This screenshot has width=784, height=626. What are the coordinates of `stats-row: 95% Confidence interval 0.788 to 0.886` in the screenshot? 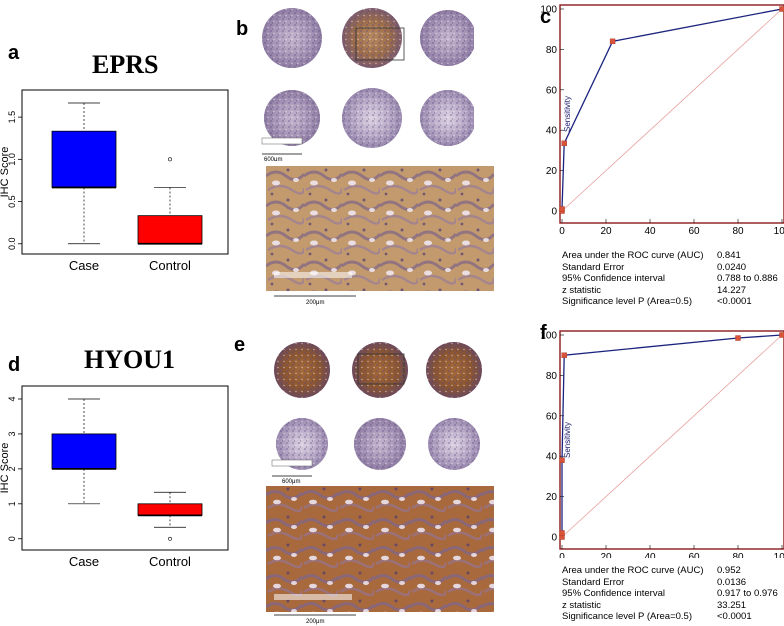 It's located at (670, 279).